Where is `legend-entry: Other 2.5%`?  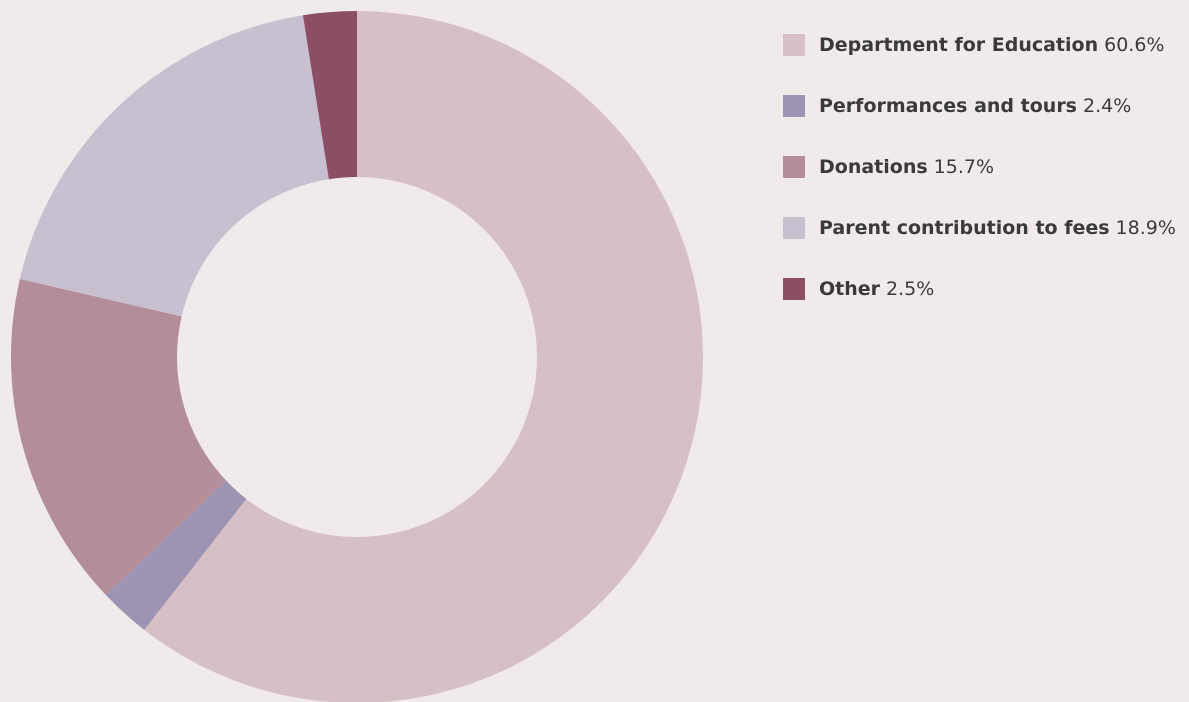
legend-entry: Other 2.5% is located at coordinates (876, 289).